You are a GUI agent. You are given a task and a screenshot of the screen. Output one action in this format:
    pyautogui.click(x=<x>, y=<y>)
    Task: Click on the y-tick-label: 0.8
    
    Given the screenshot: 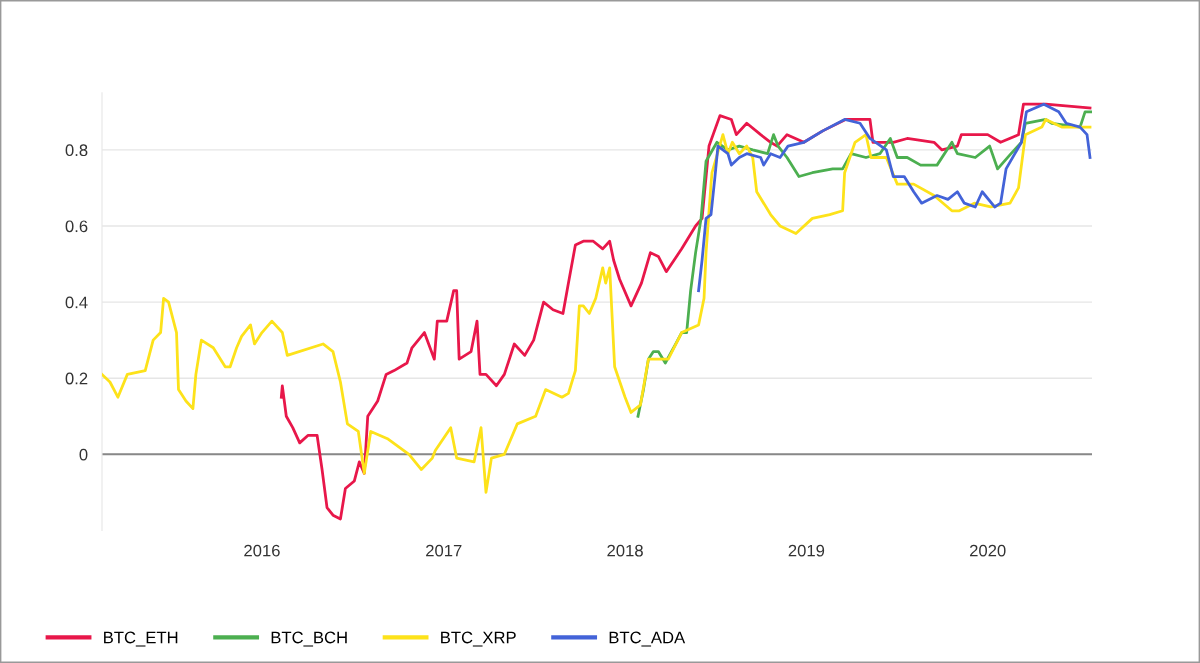 What is the action you would take?
    pyautogui.click(x=76, y=150)
    